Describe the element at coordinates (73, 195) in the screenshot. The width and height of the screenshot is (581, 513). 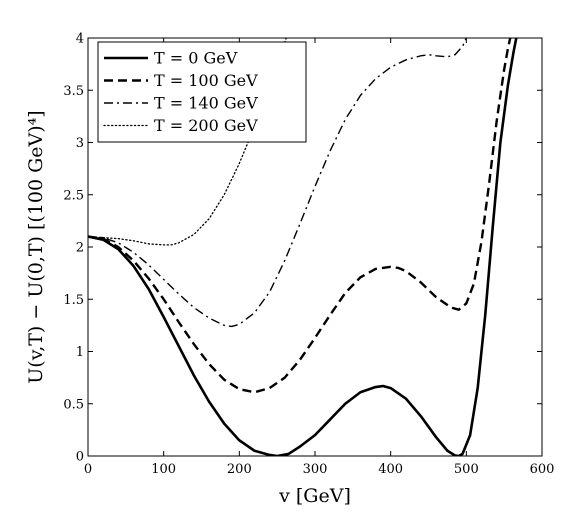
I see `y-tick-label: 2.5` at that location.